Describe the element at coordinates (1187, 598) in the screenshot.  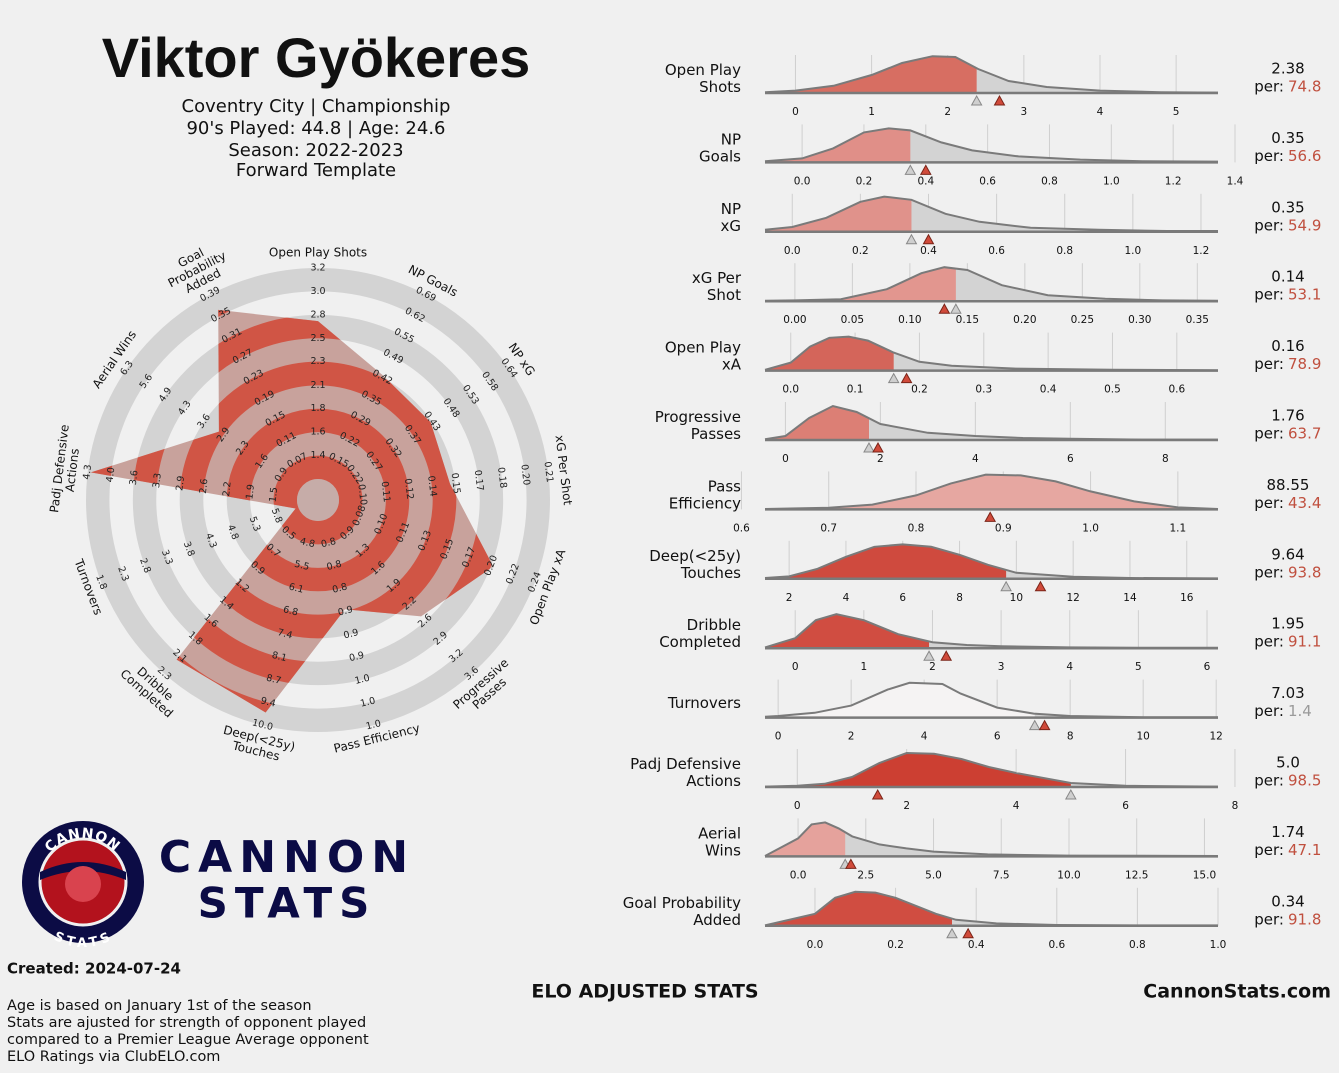
I see `x-tick-label: 16` at that location.